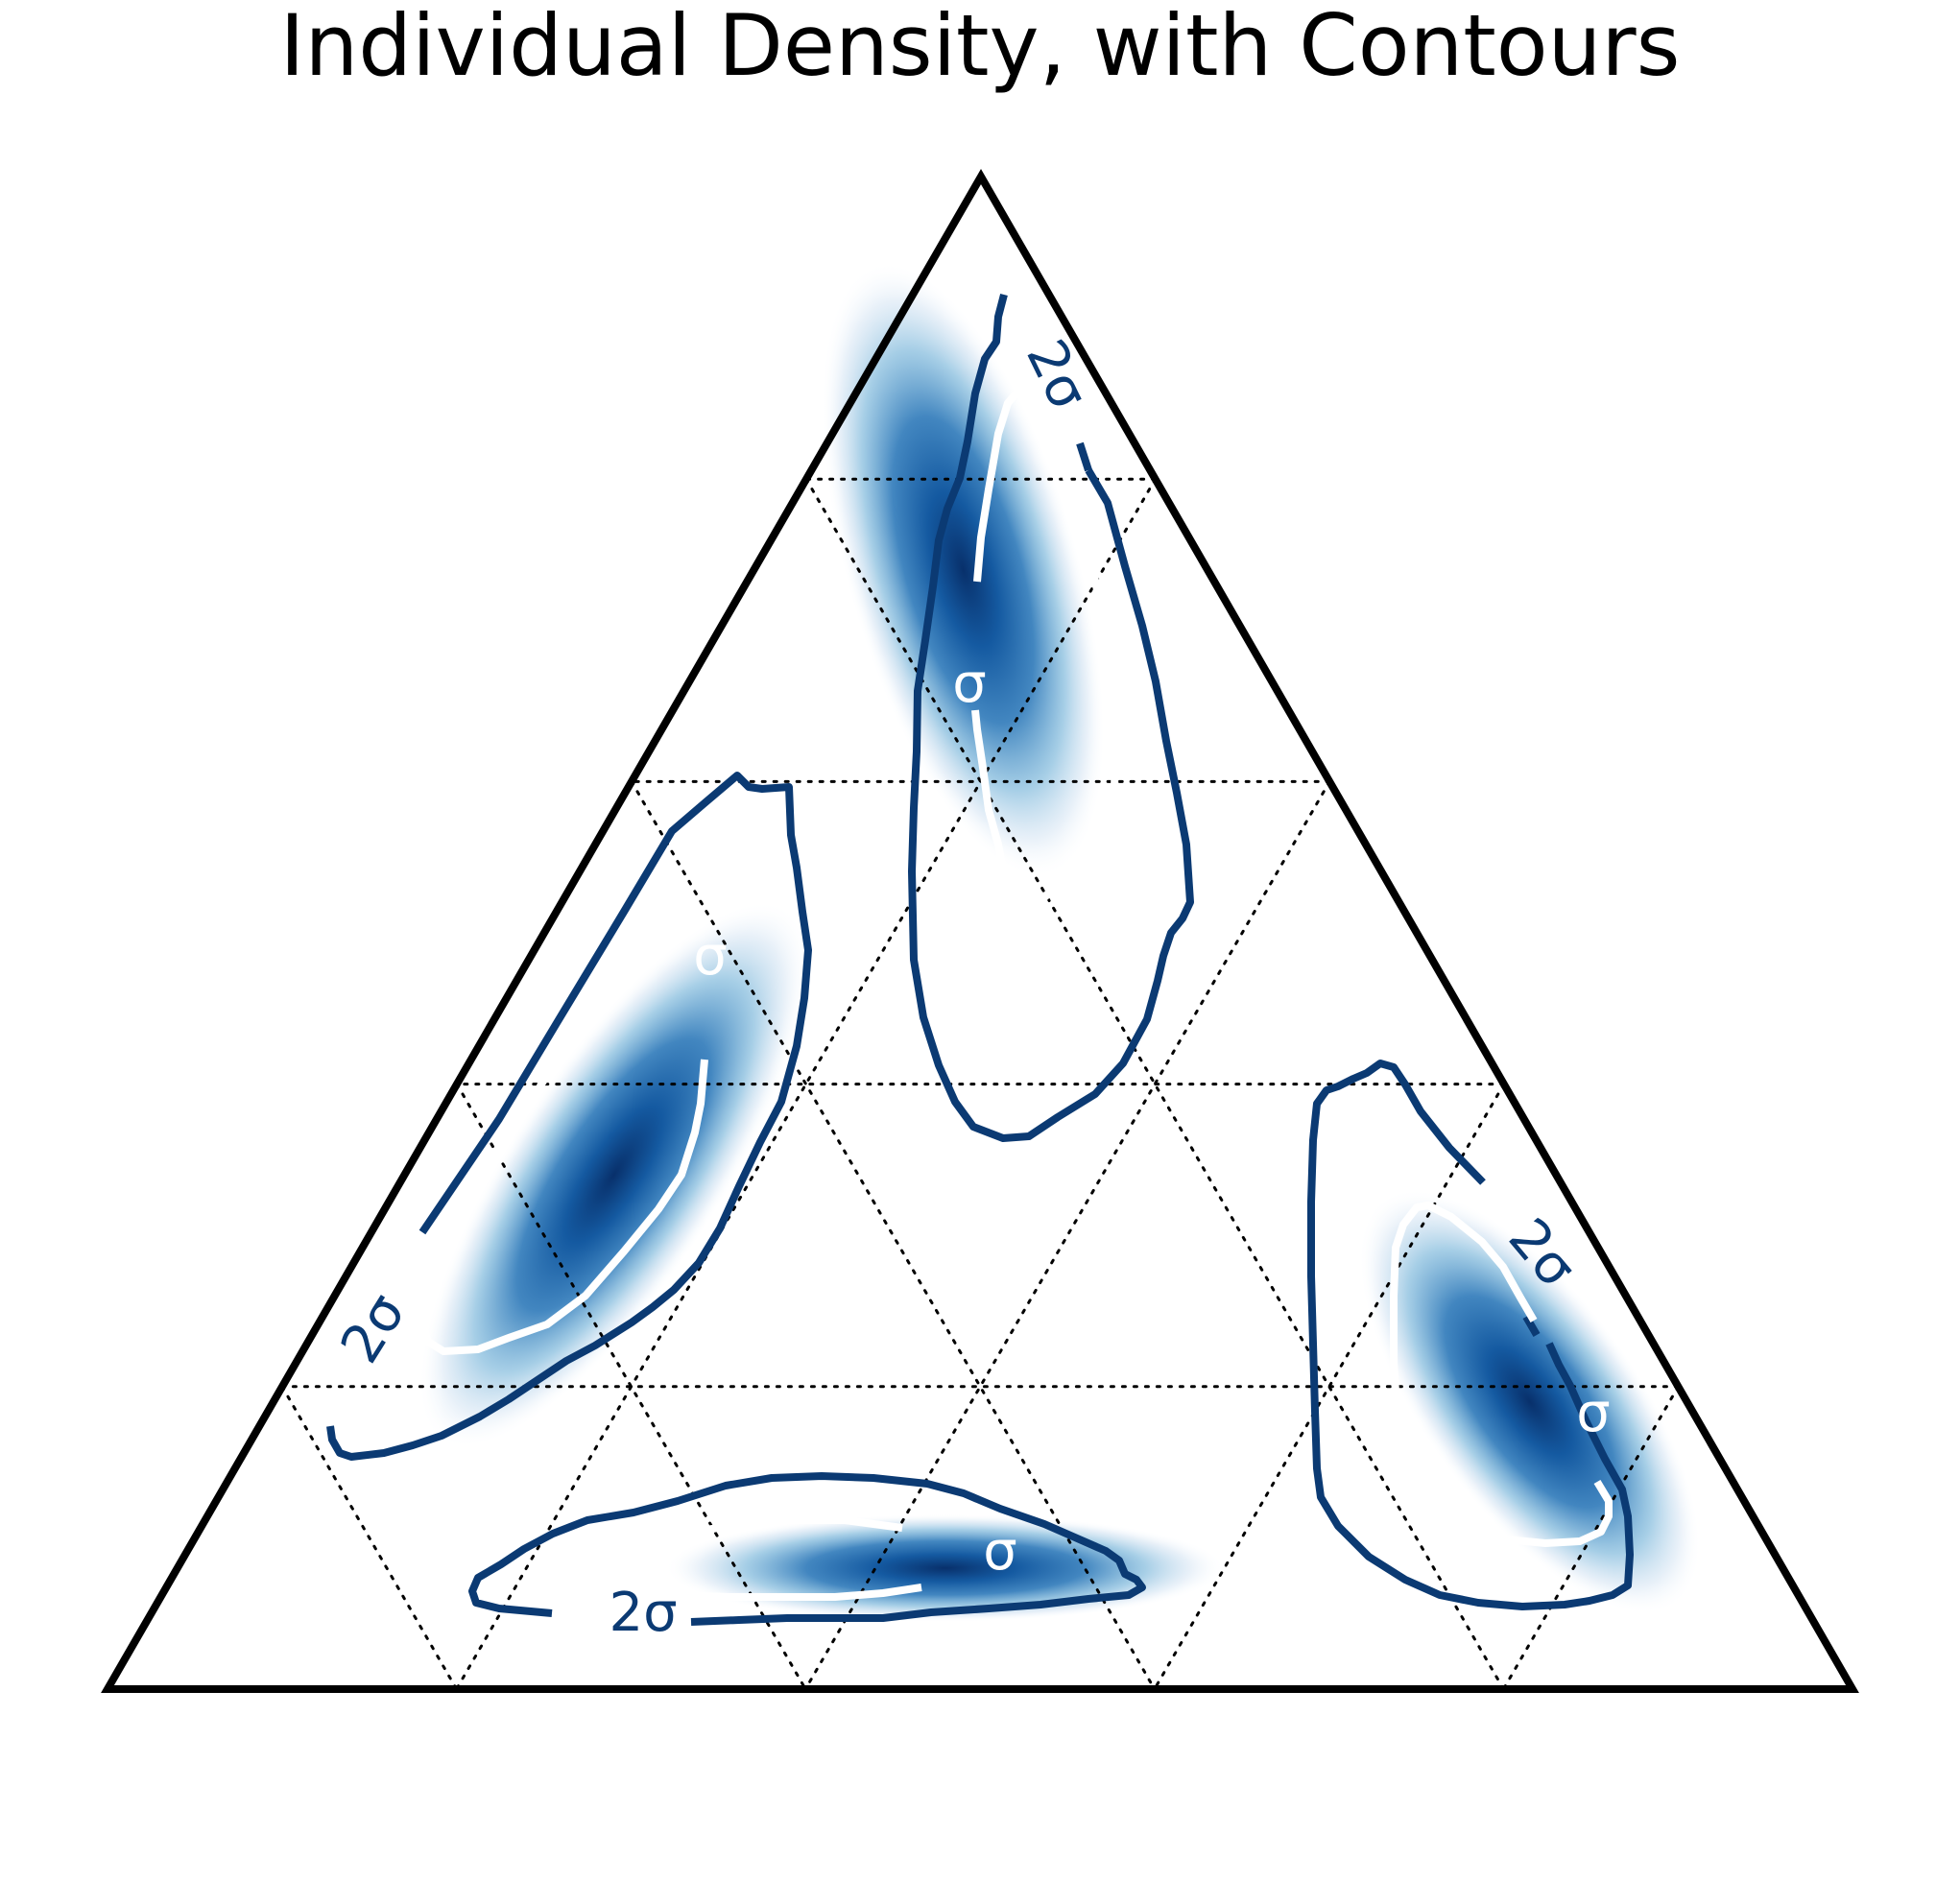 This screenshot has height=1882, width=1960. Describe the element at coordinates (1045, 649) in the screenshot. I see `contour-sigma-top` at that location.